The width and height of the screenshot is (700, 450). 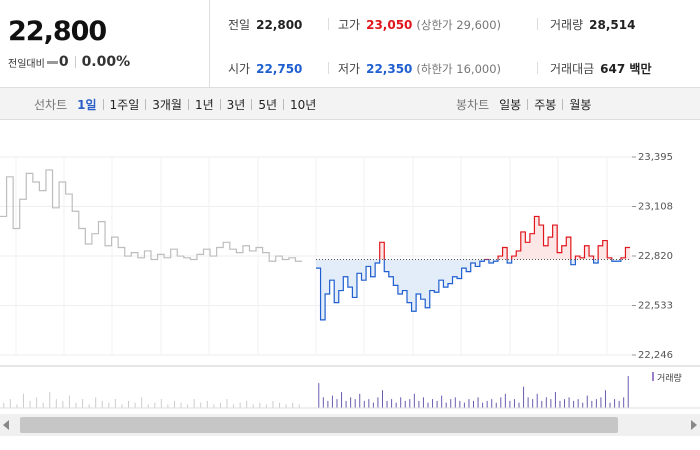 What do you see at coordinates (655, 157) in the screenshot?
I see `y-tick-label: 23,395` at bounding box center [655, 157].